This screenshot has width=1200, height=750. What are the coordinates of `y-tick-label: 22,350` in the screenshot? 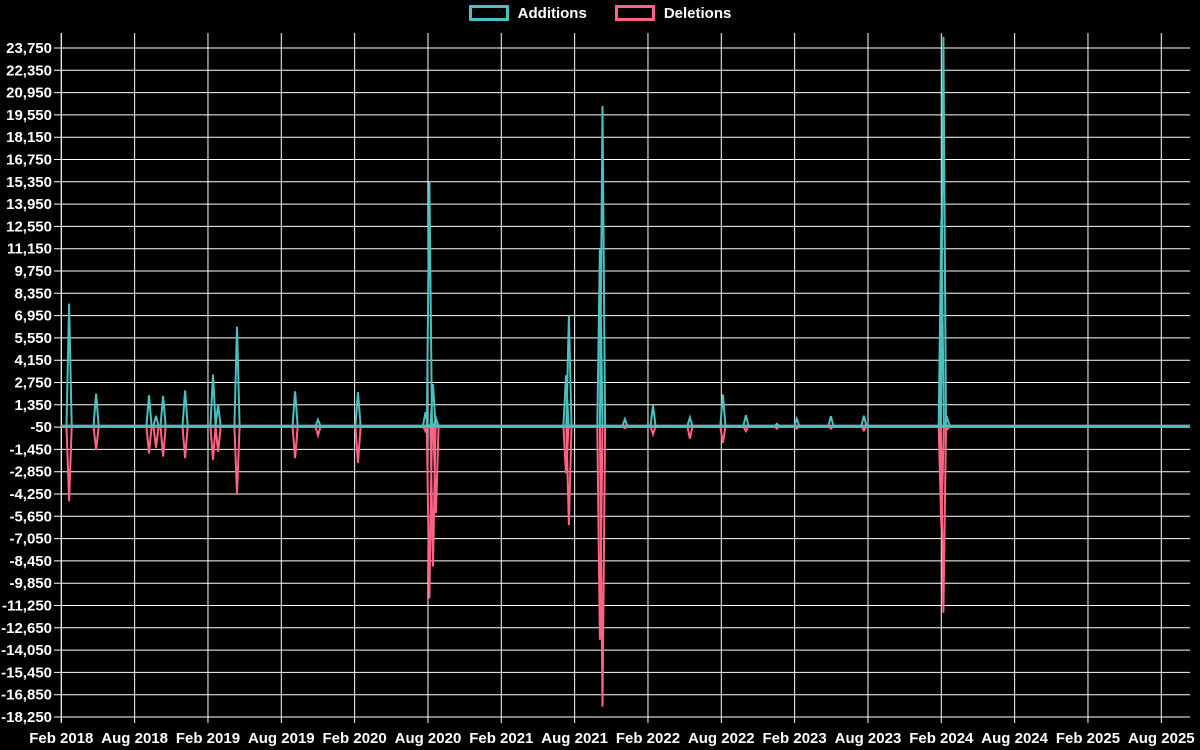 It's located at (29, 70).